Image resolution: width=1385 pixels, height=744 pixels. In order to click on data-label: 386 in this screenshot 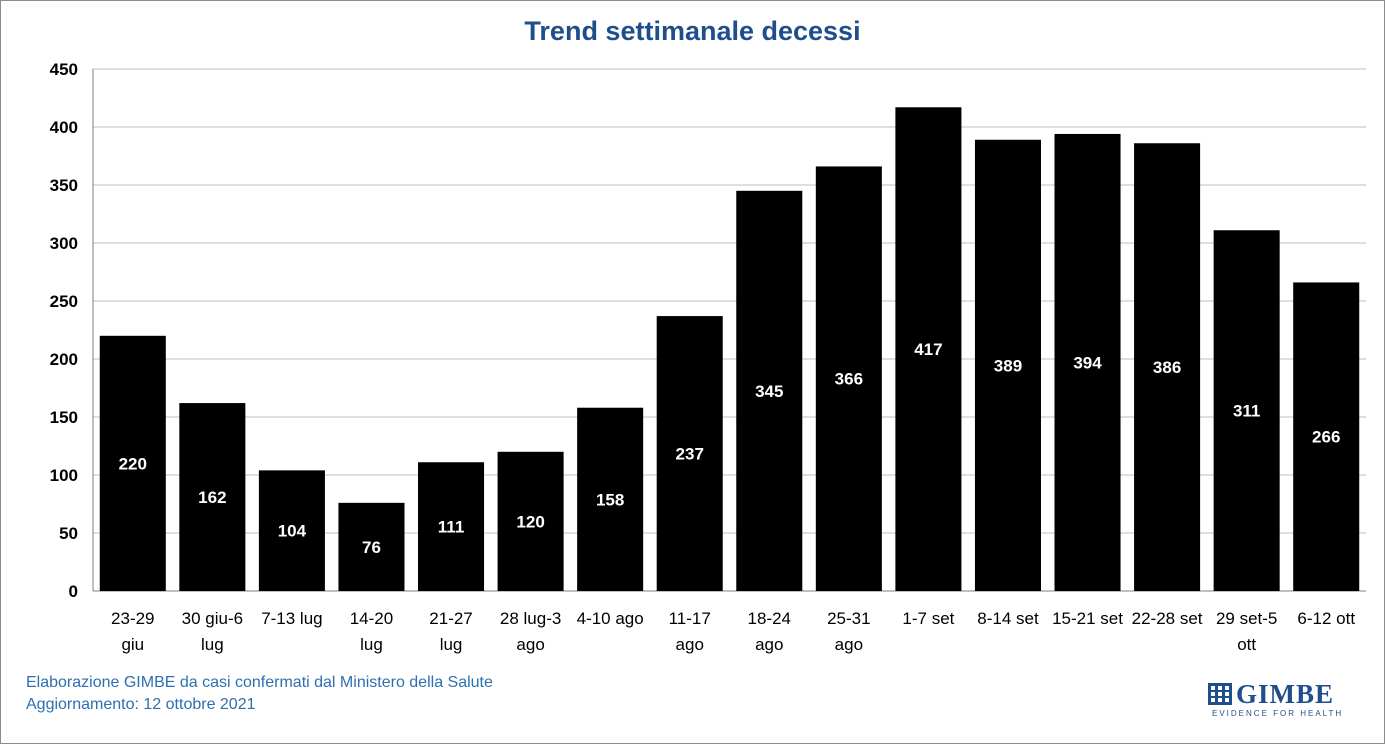, I will do `click(1167, 367)`.